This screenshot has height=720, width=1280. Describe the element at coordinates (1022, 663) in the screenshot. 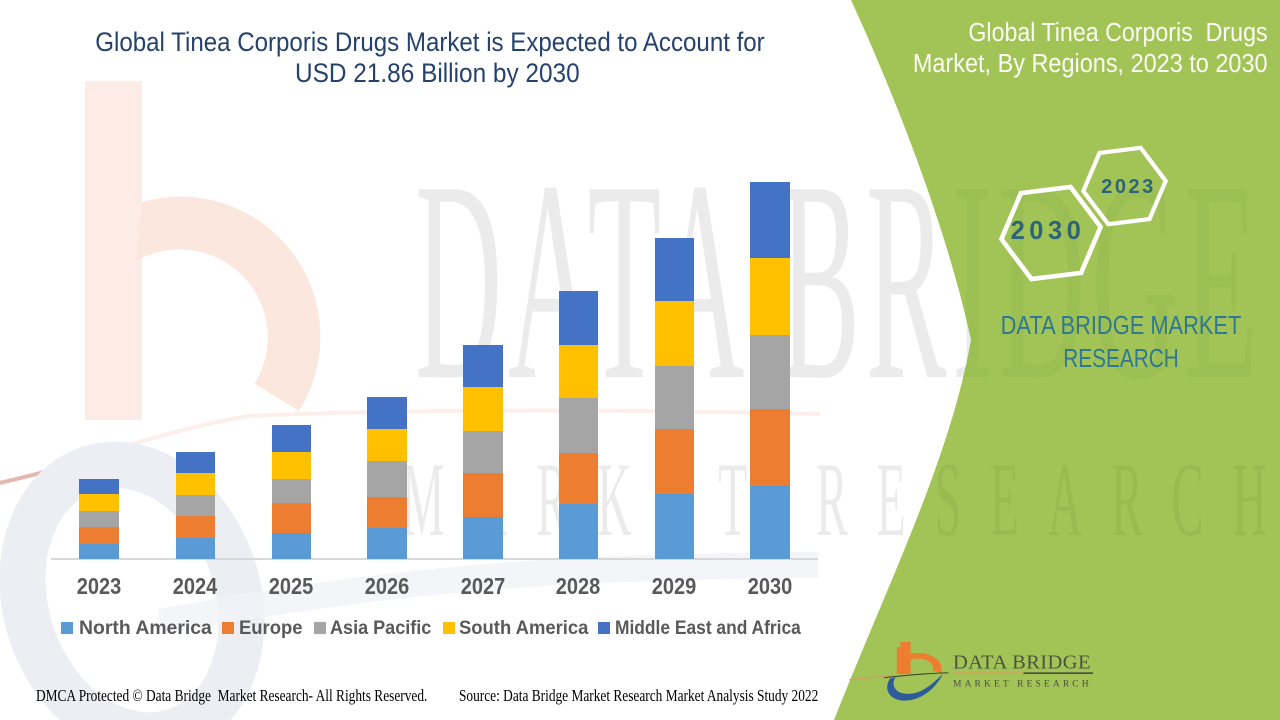

I see `svg-text: DATA BRIDGE` at that location.